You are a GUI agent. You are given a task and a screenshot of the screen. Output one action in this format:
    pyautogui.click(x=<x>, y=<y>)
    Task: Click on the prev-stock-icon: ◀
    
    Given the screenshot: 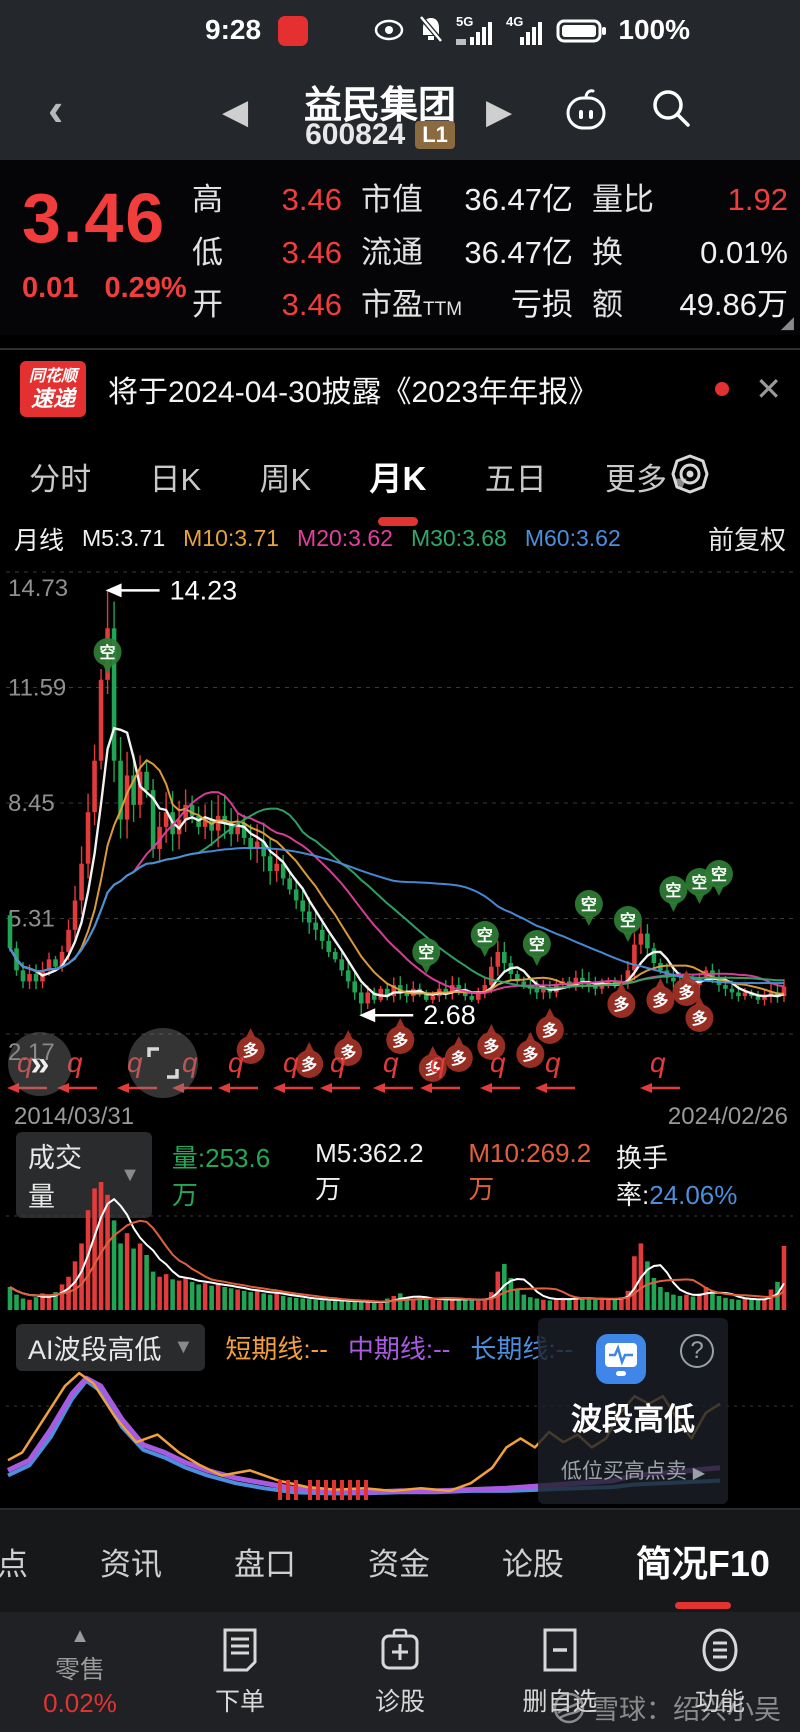 What is the action you would take?
    pyautogui.click(x=235, y=112)
    